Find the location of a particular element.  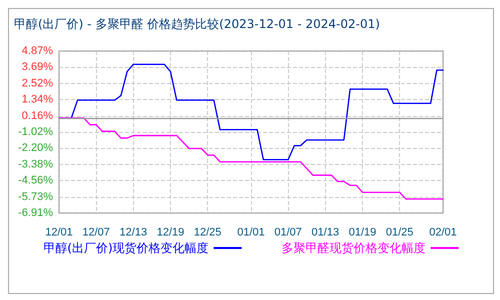

x-tick-label: 01/25 is located at coordinates (400, 232).